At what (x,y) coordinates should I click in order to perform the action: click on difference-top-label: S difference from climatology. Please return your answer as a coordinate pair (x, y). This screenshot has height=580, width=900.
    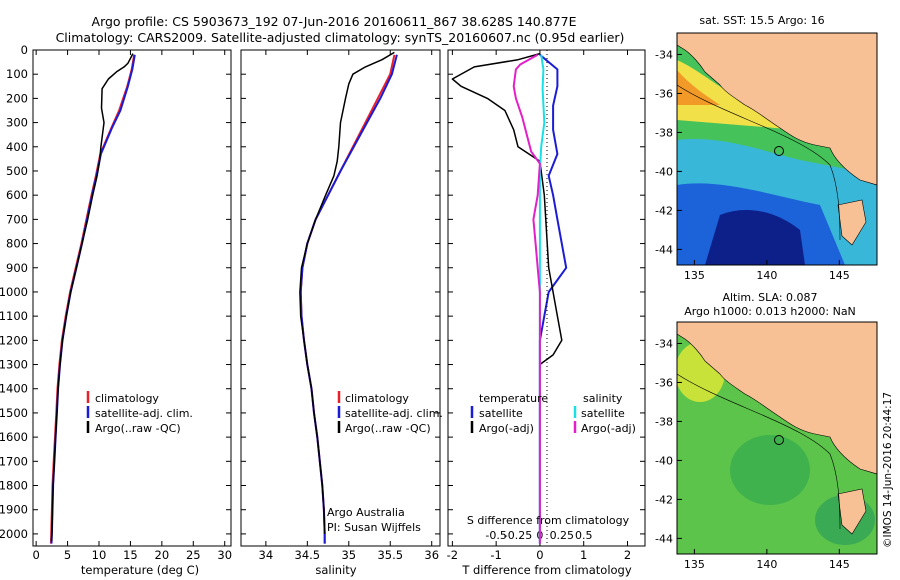
    Looking at the image, I should click on (548, 520).